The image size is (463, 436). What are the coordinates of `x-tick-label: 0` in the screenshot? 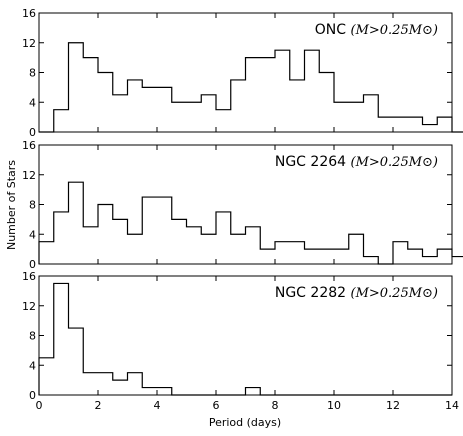 It's located at (39, 405).